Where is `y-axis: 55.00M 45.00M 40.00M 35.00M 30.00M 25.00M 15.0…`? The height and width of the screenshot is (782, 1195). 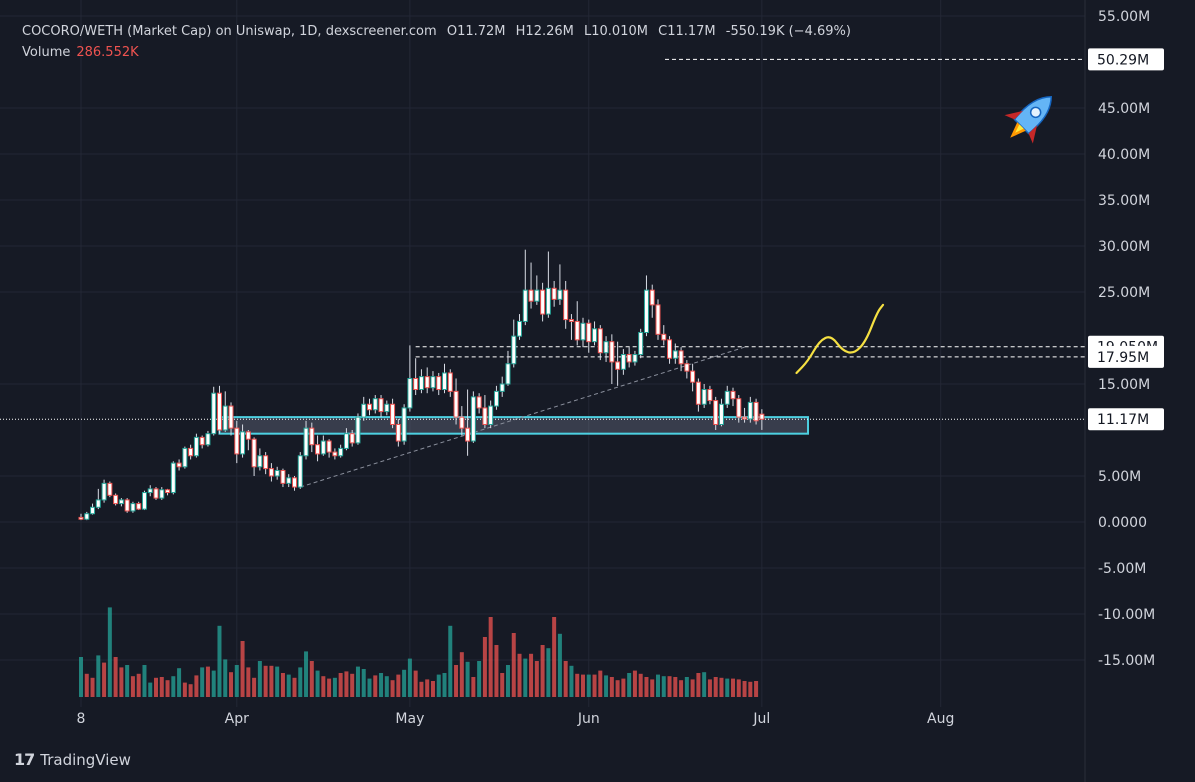 y-axis: 55.00M 45.00M 40.00M 35.00M 30.00M 25.00M 15.0… is located at coordinates (1126, 339).